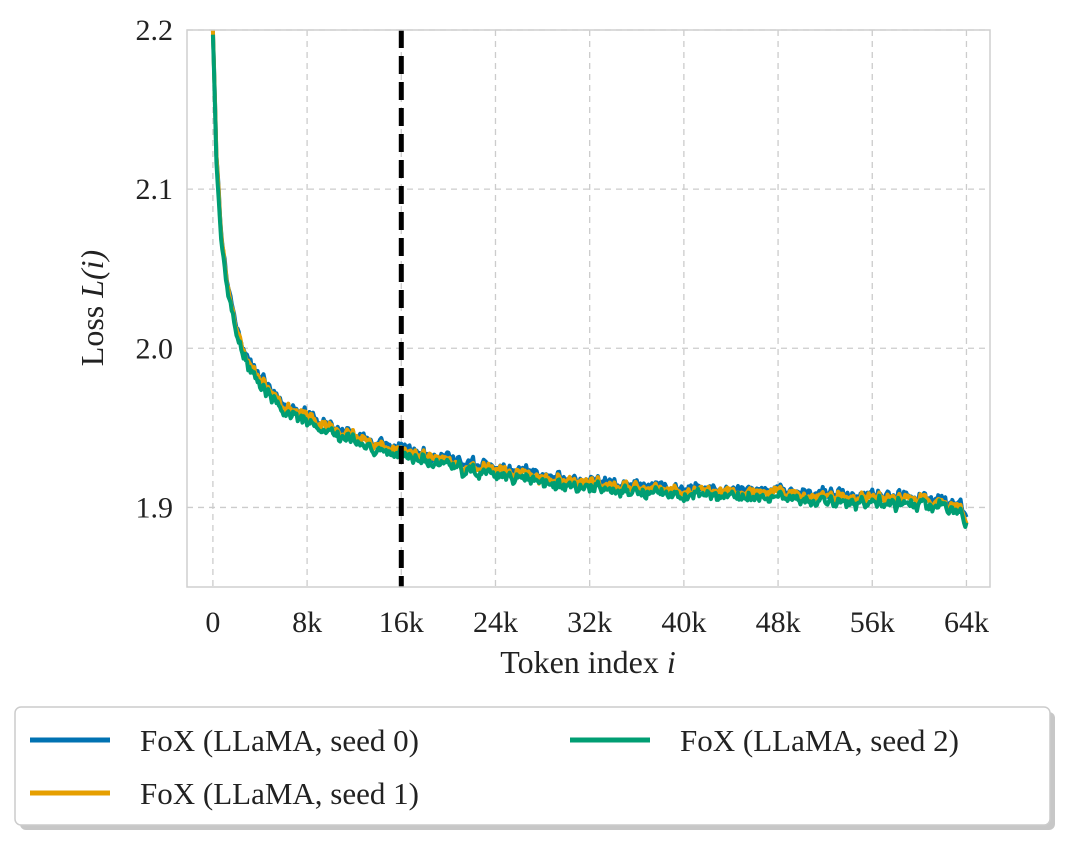 The image size is (1065, 845). I want to click on y-axis-label: Loss L(i), so click(92, 308).